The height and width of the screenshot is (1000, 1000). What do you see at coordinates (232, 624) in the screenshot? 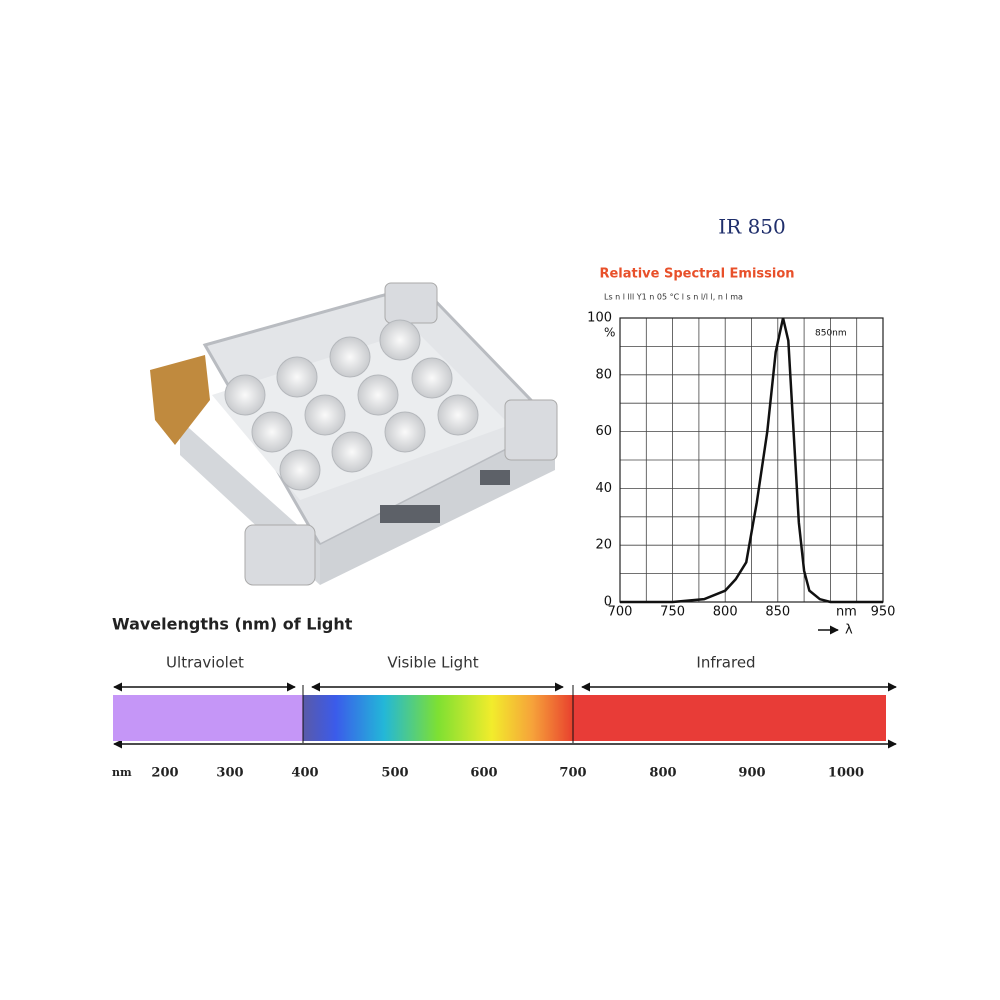
I see `spectrum-title: Wavelengths (nm) of Light` at bounding box center [232, 624].